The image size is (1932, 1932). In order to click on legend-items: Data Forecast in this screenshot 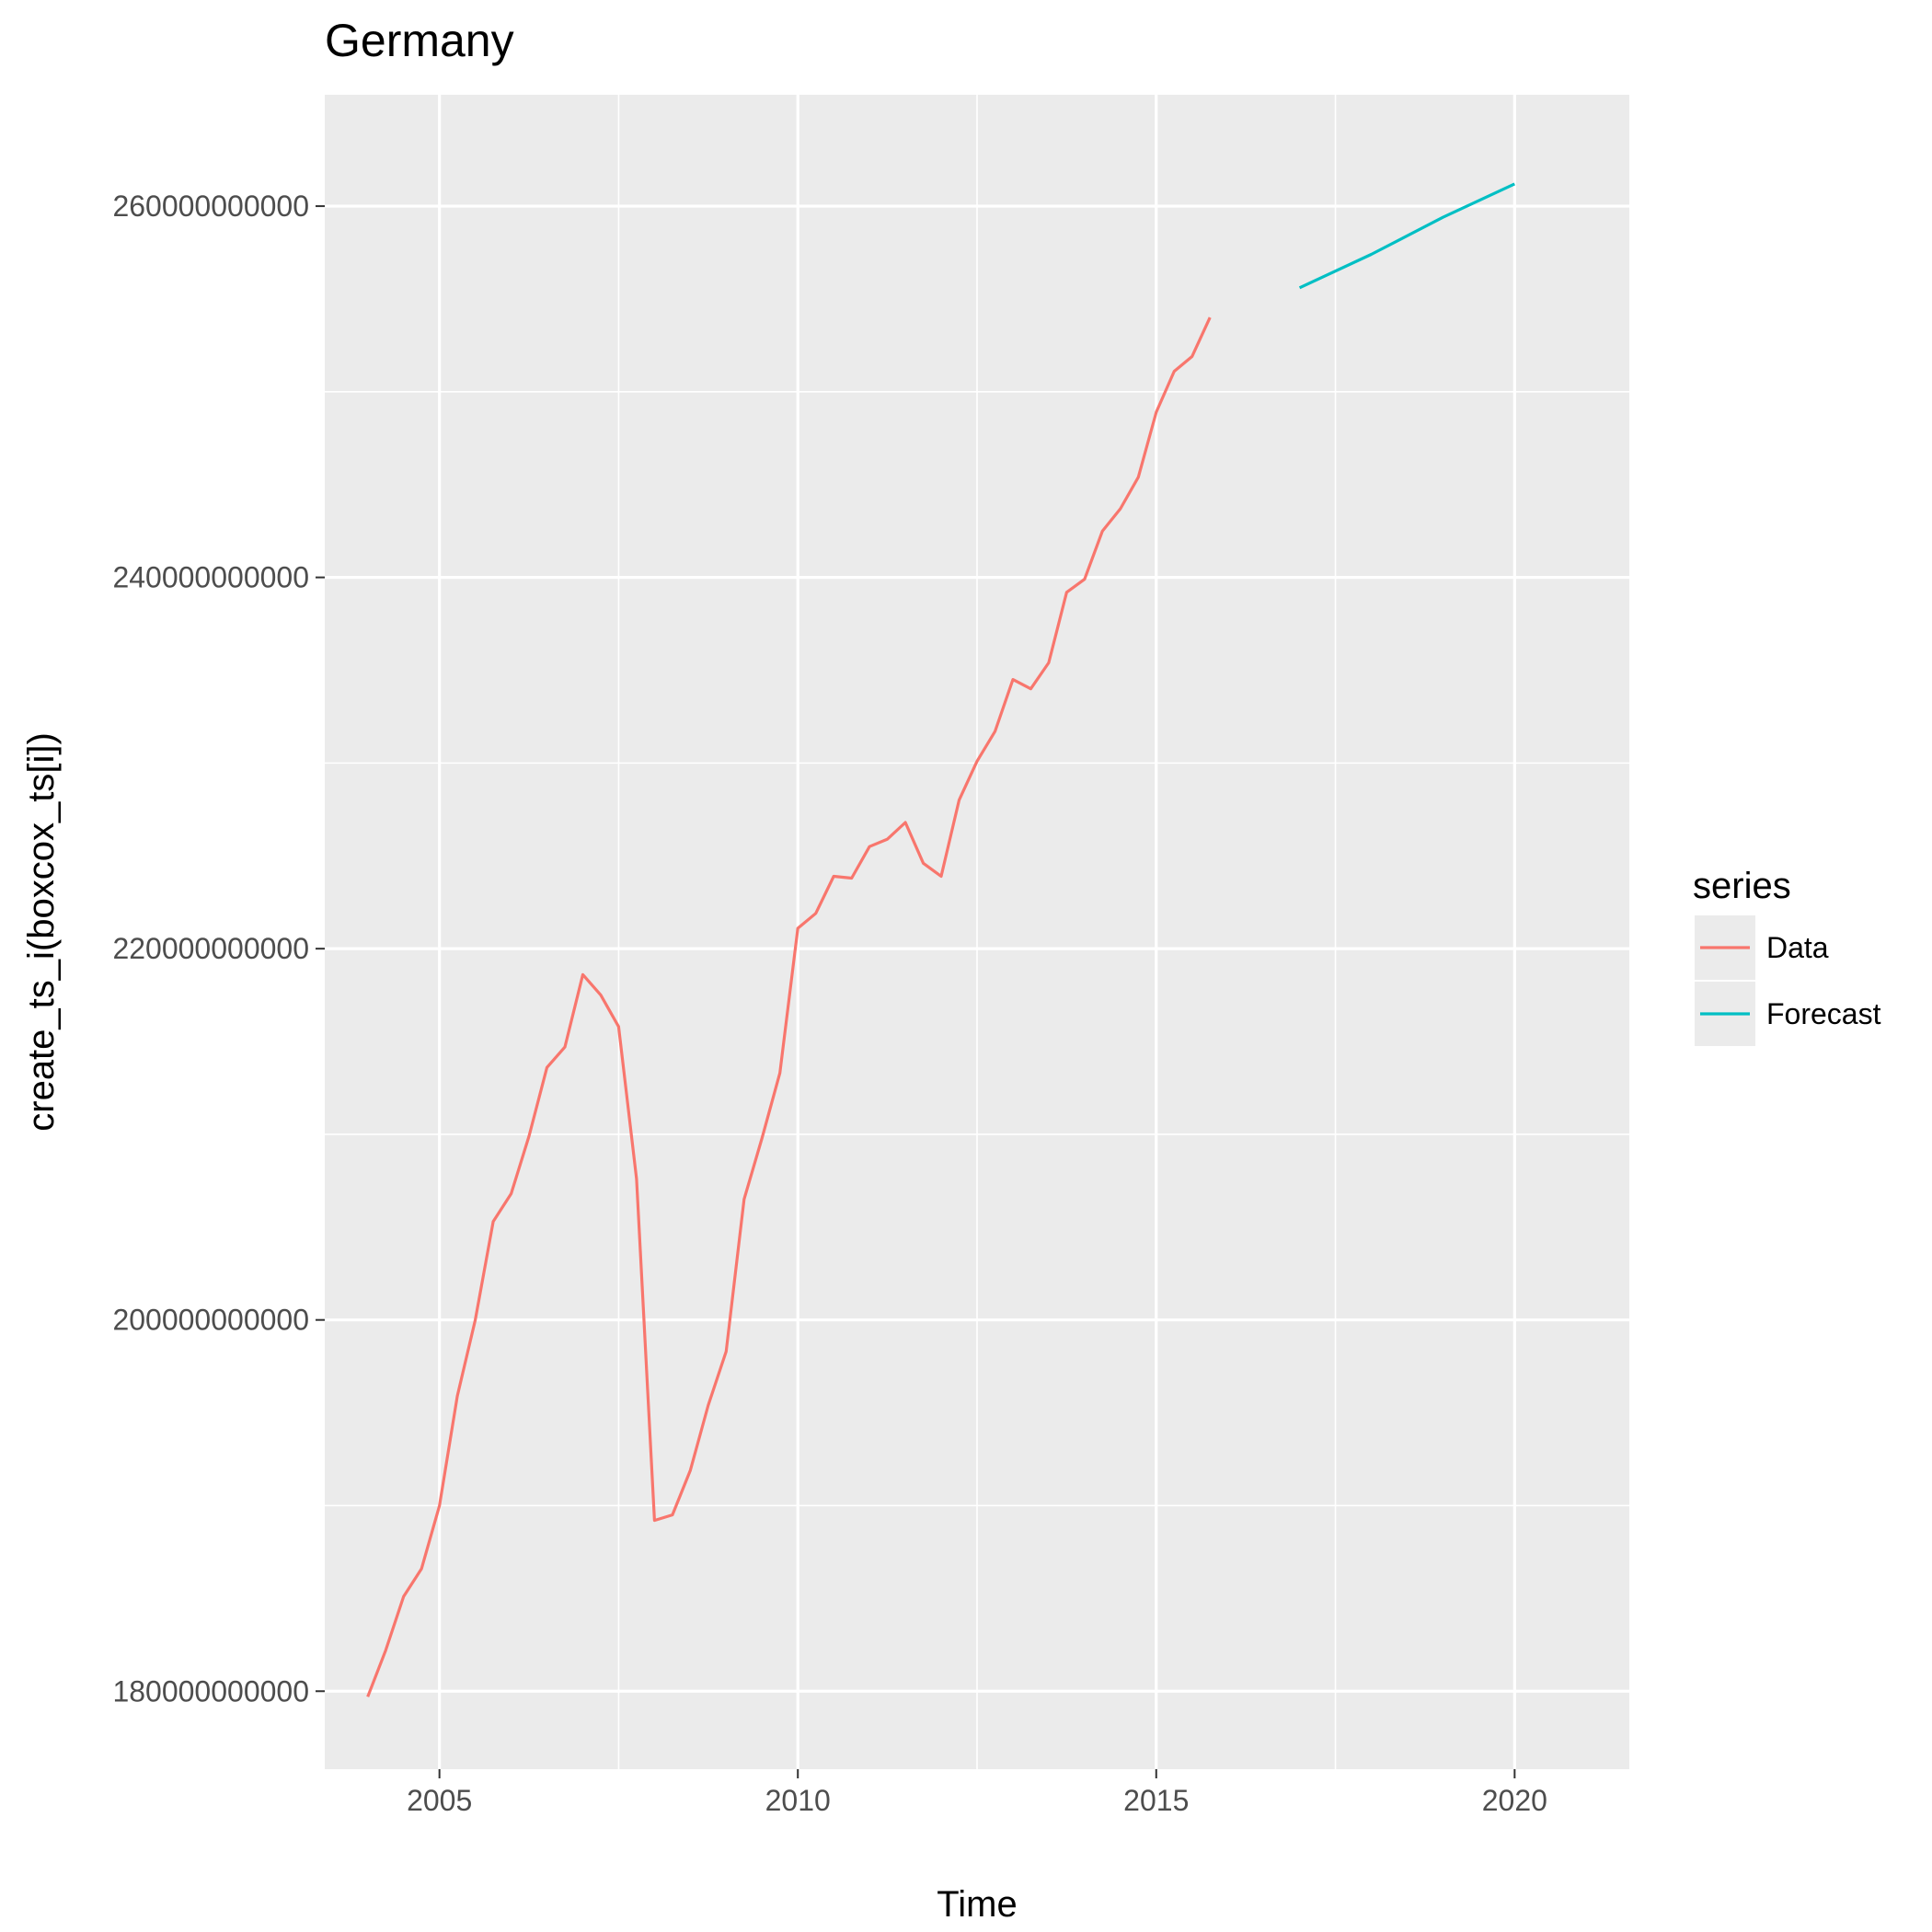, I will do `click(1788, 980)`.